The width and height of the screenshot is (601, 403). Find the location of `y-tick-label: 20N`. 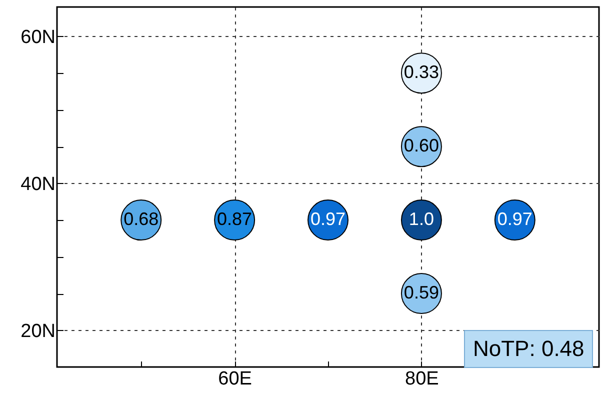

y-tick-label: 20N is located at coordinates (38, 331).